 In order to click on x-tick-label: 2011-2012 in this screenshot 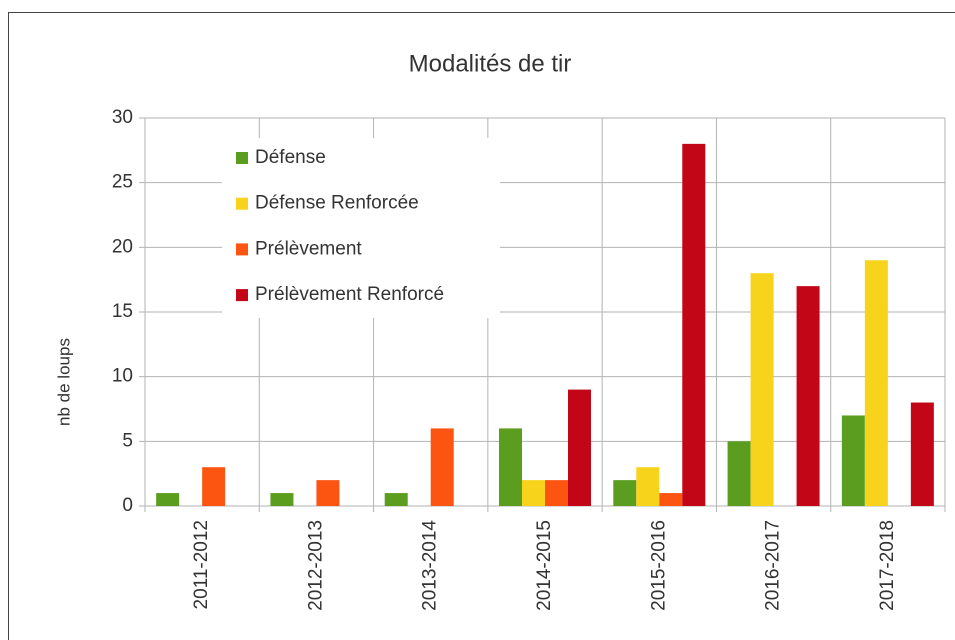, I will do `click(201, 564)`.